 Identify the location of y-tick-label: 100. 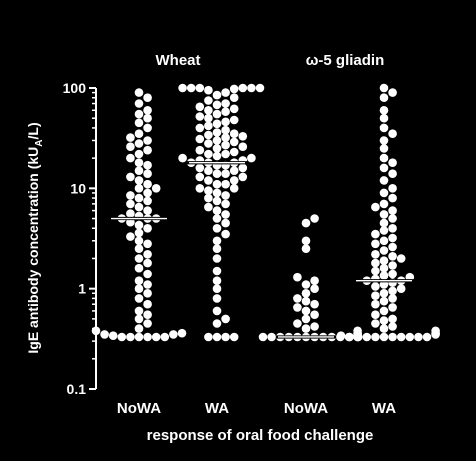
(75, 88).